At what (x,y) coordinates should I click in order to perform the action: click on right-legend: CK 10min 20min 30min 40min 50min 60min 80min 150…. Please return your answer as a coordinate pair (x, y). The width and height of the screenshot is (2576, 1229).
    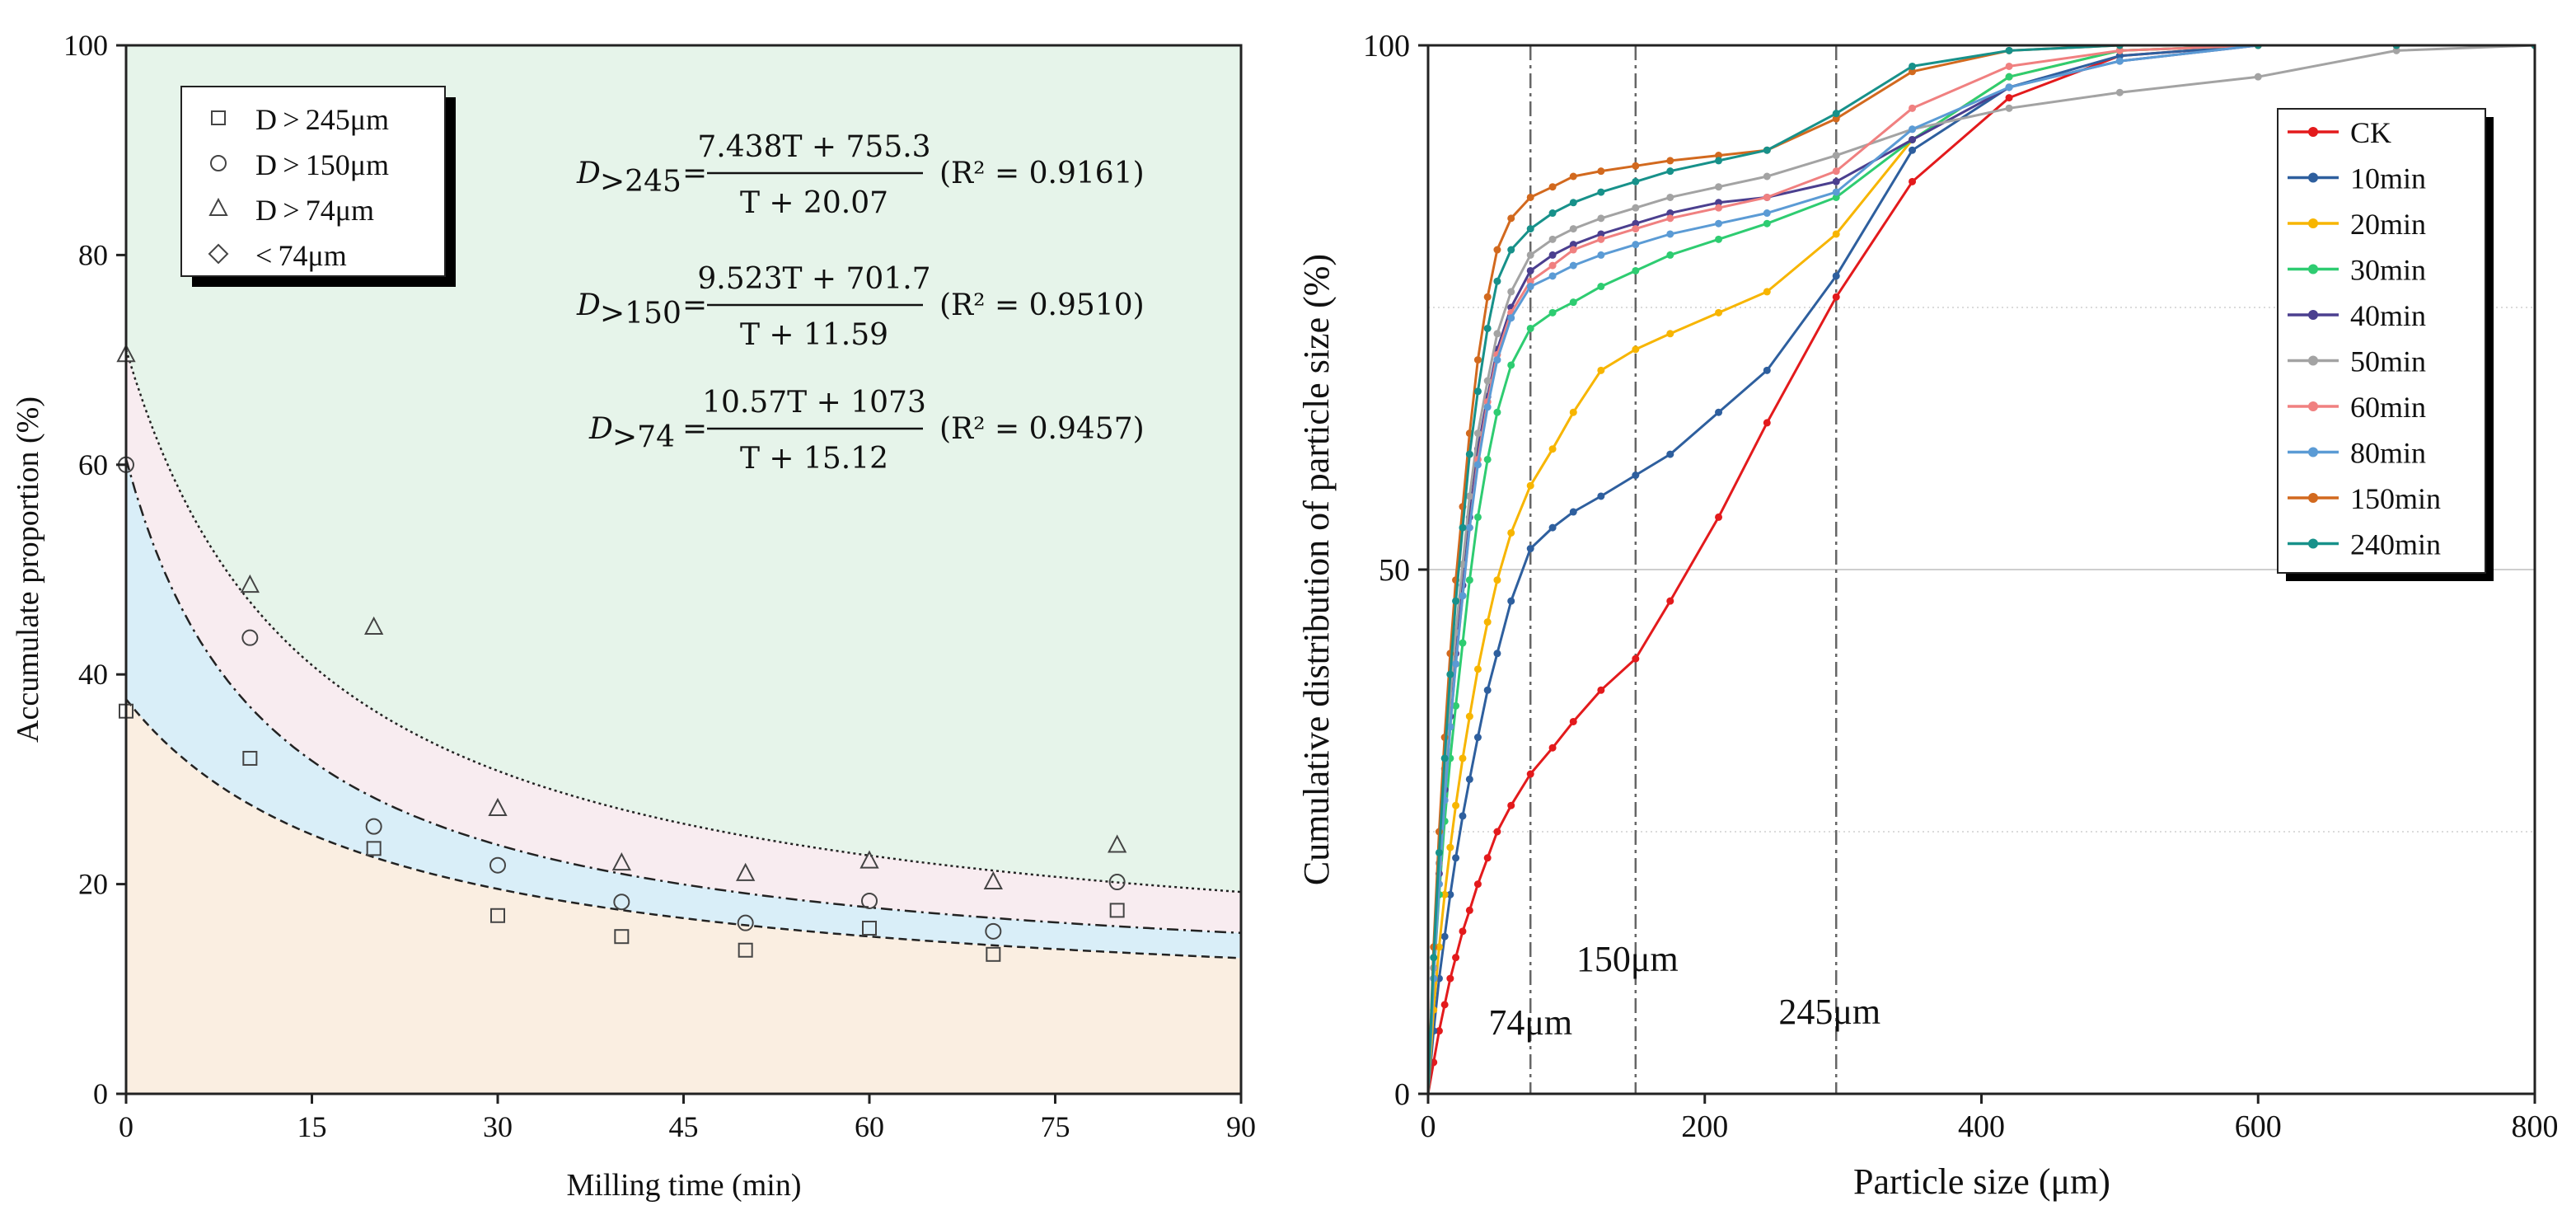
    Looking at the image, I should click on (2385, 344).